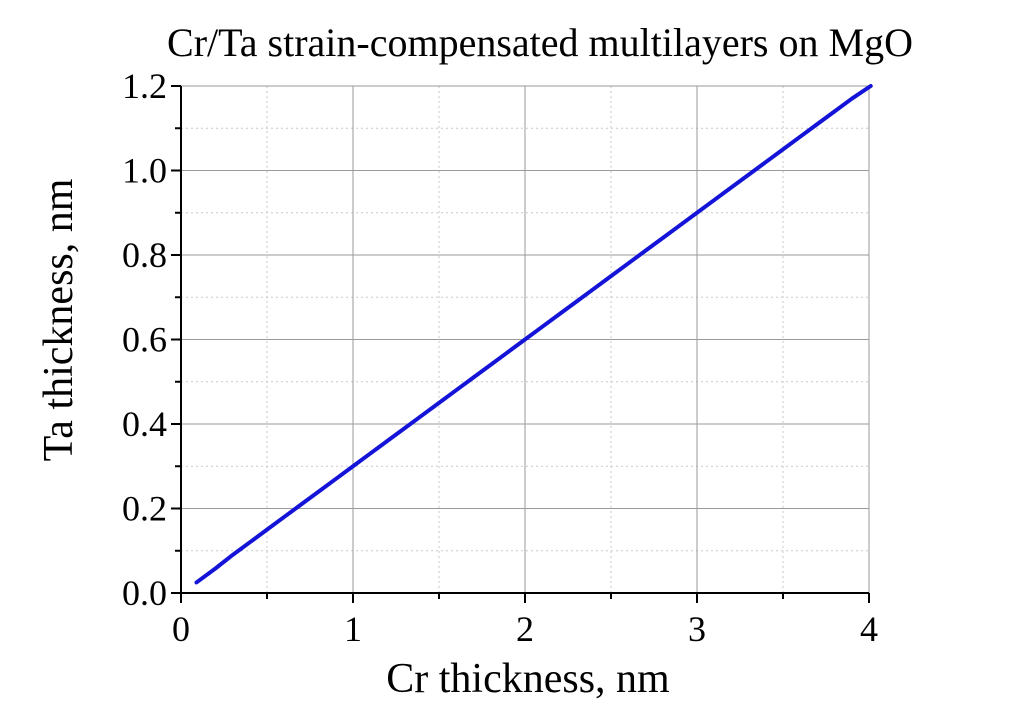 The image size is (1020, 713). I want to click on y-tick-label: 1.0, so click(144, 171).